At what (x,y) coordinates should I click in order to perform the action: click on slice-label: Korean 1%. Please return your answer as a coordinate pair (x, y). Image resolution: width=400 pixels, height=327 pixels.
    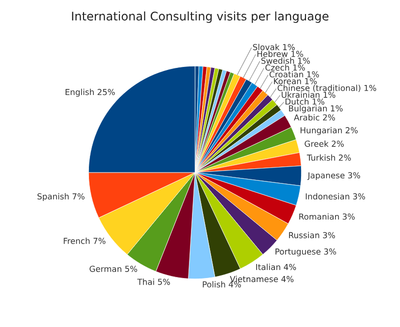
    Looking at the image, I should click on (295, 81).